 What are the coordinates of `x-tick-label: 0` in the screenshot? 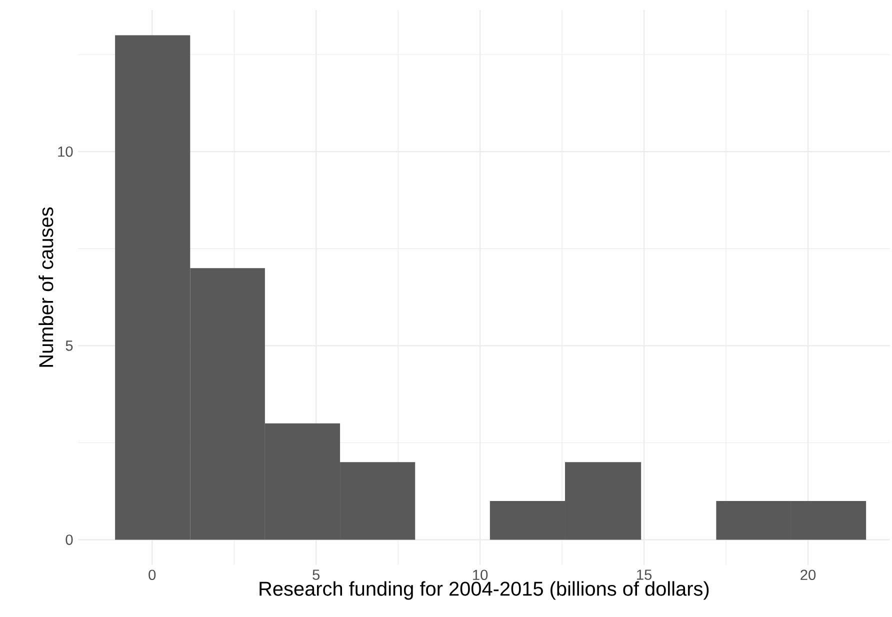 It's located at (152, 575).